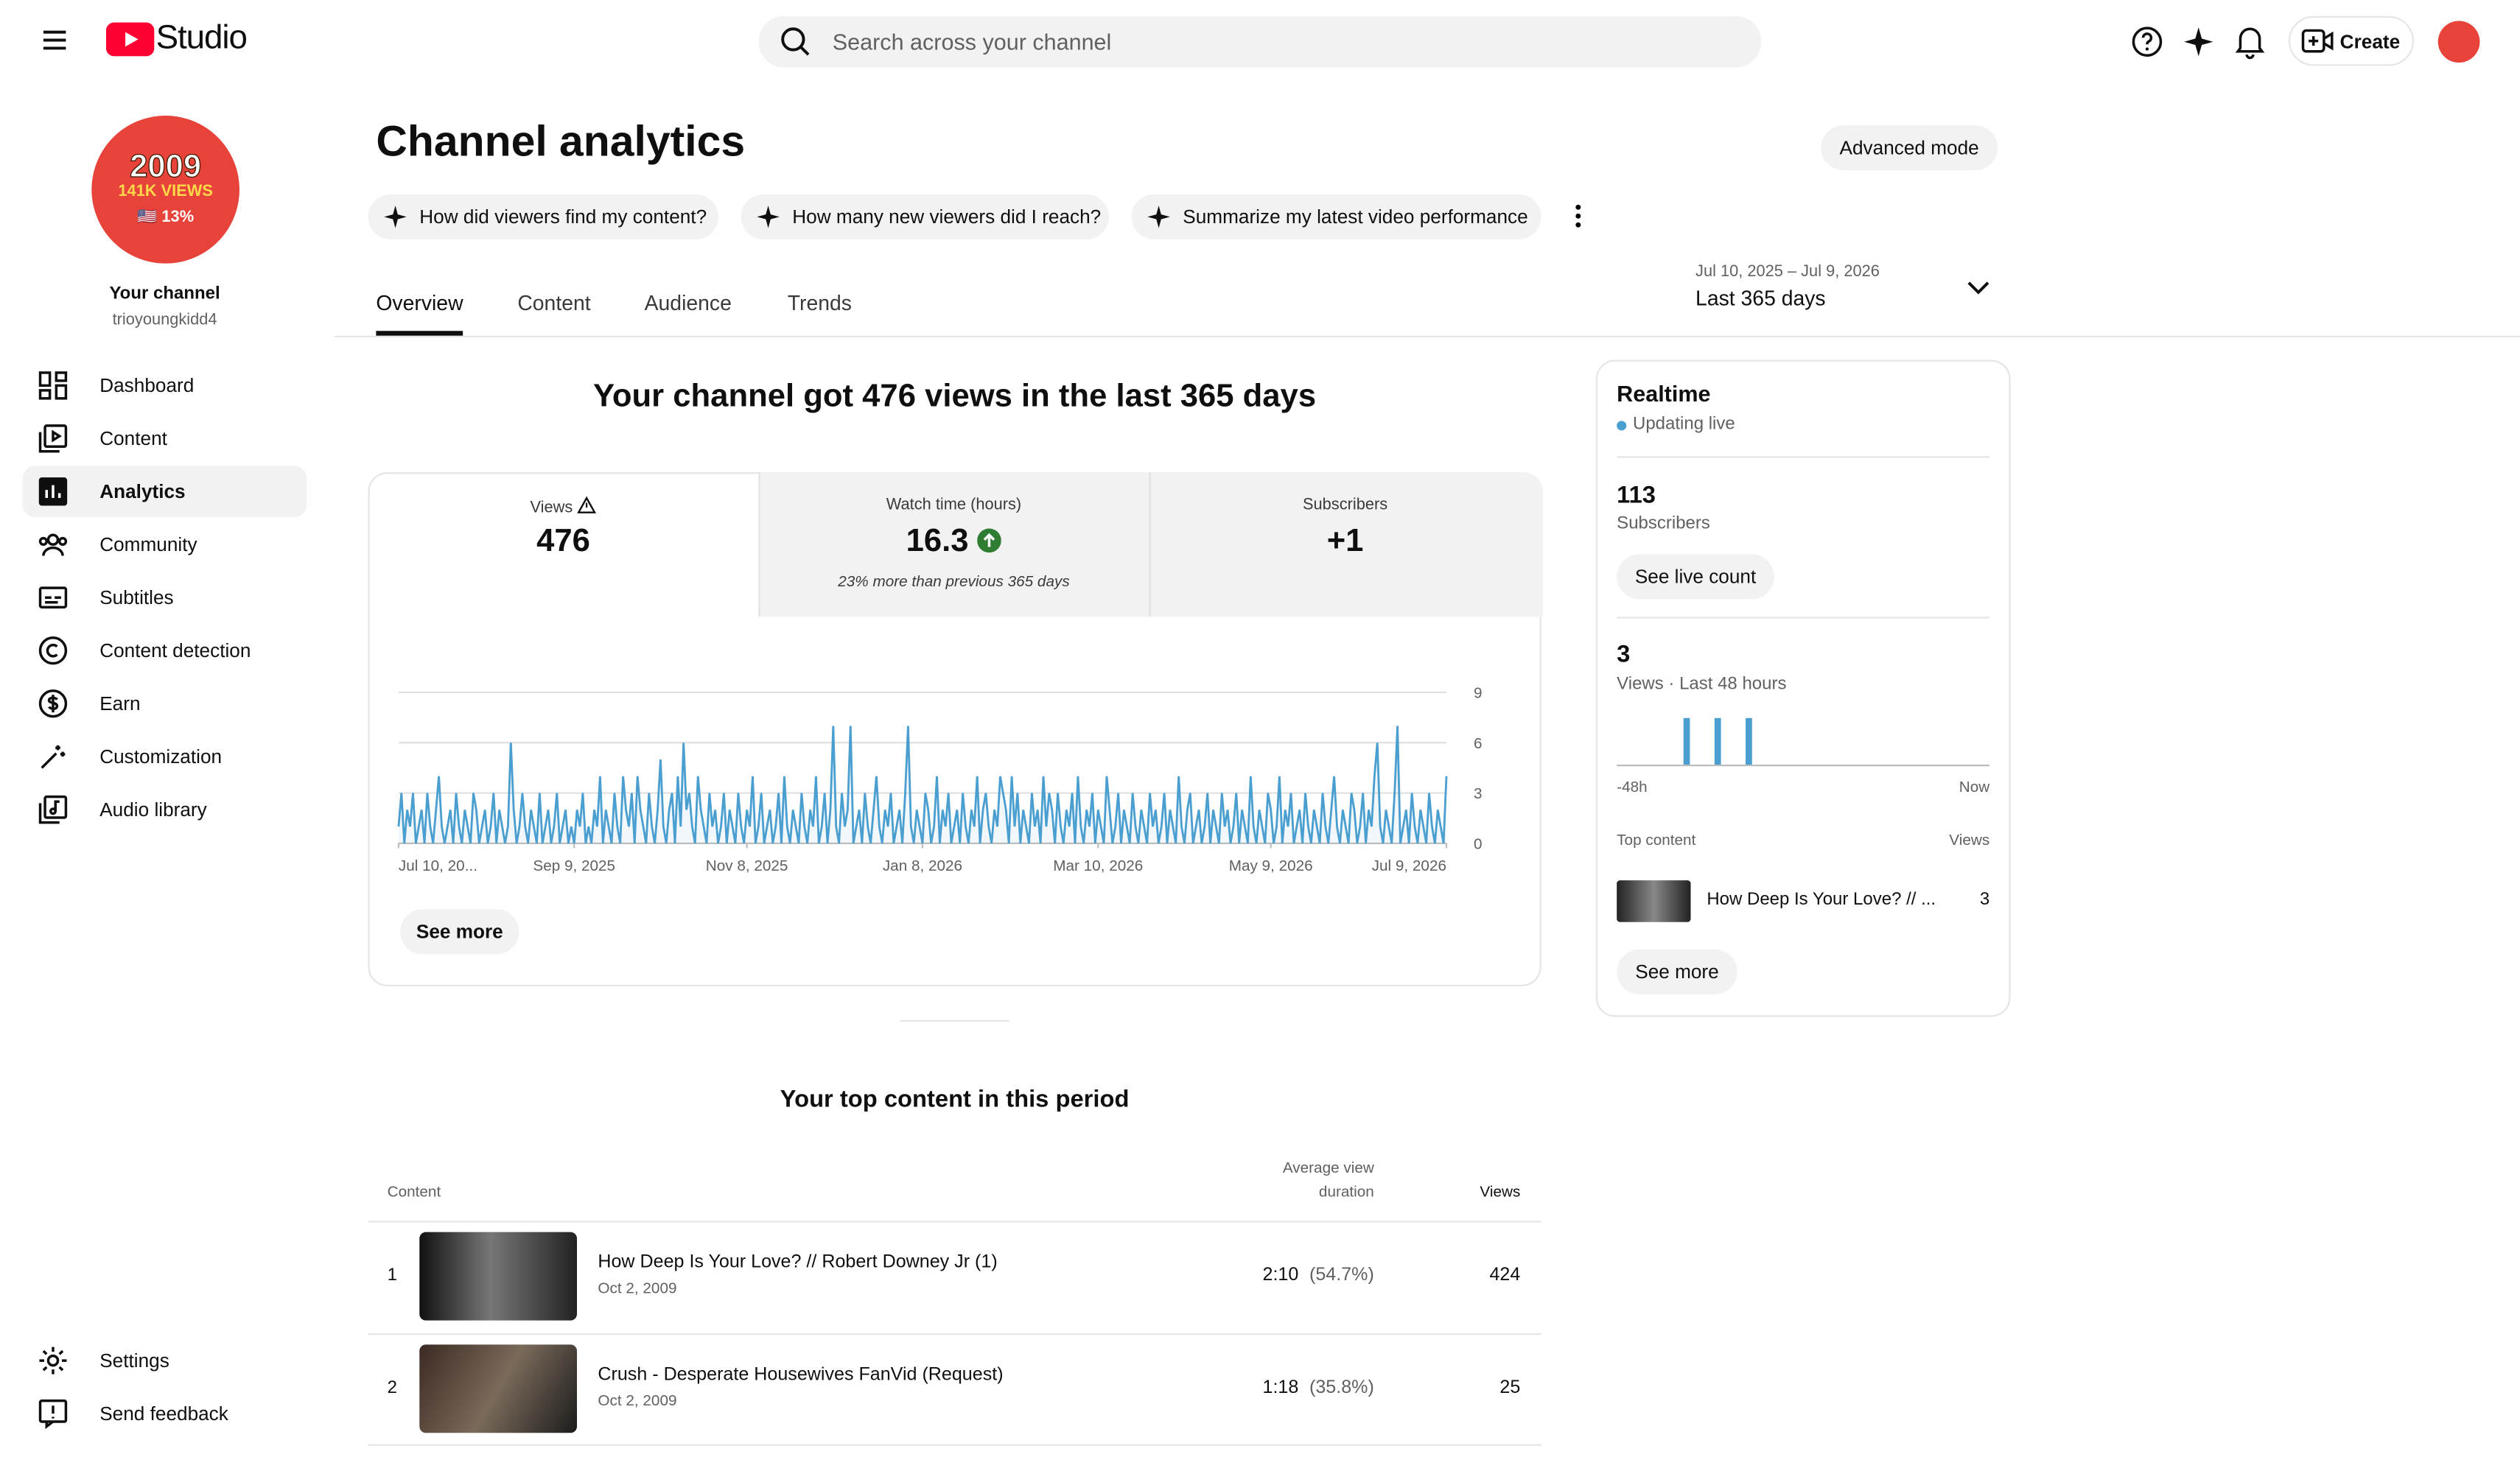 This screenshot has height=1457, width=2520. I want to click on nav-item: Send feedback, so click(163, 1414).